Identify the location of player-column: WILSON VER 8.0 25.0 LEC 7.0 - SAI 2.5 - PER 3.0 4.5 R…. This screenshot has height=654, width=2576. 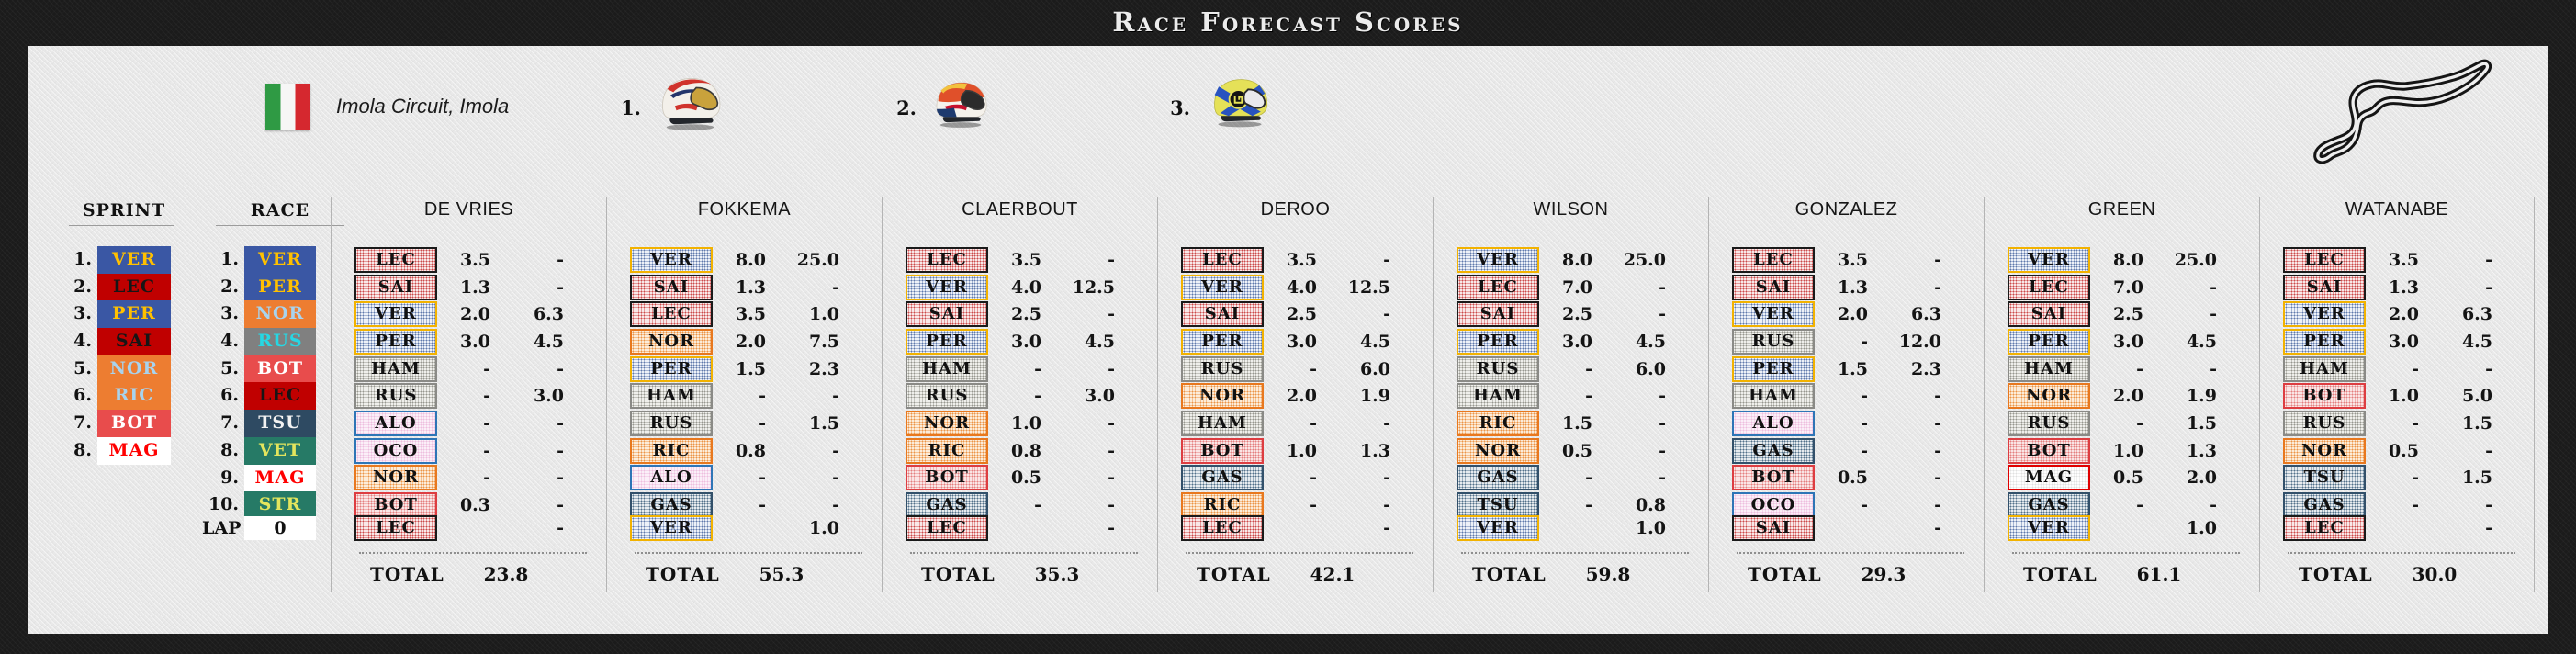
(1570, 394).